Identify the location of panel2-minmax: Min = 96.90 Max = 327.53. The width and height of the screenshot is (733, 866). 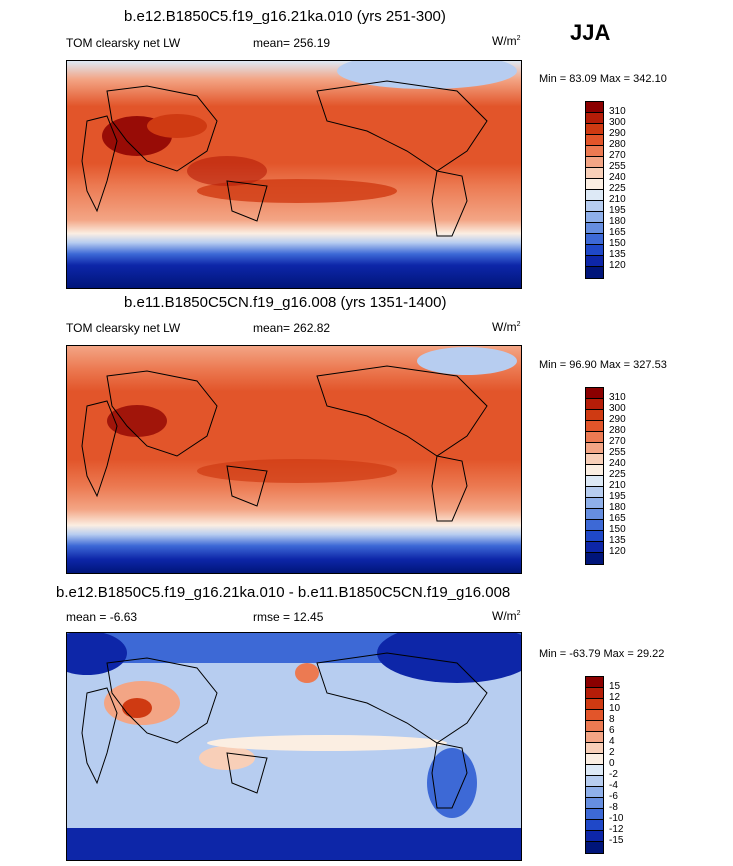
(603, 365).